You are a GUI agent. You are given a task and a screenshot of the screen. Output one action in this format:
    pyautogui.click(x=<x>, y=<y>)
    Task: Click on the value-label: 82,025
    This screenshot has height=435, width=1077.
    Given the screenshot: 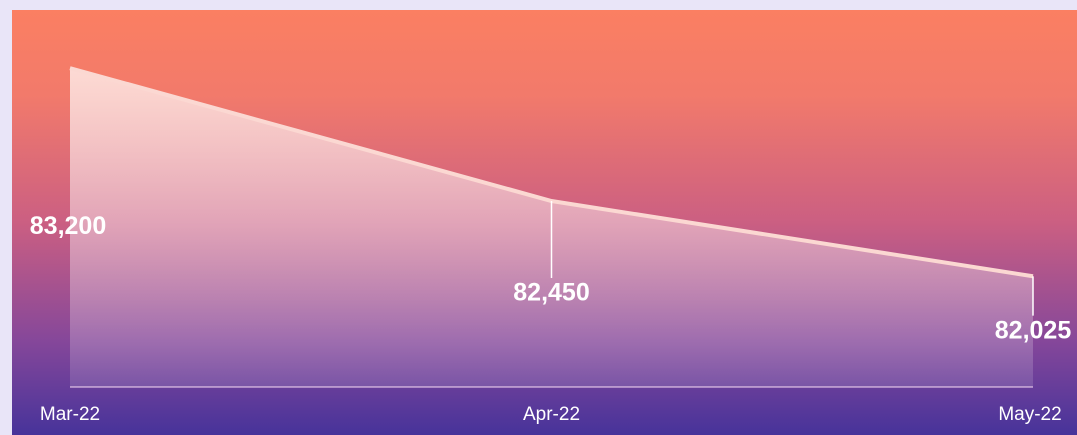 What is the action you would take?
    pyautogui.click(x=1033, y=330)
    